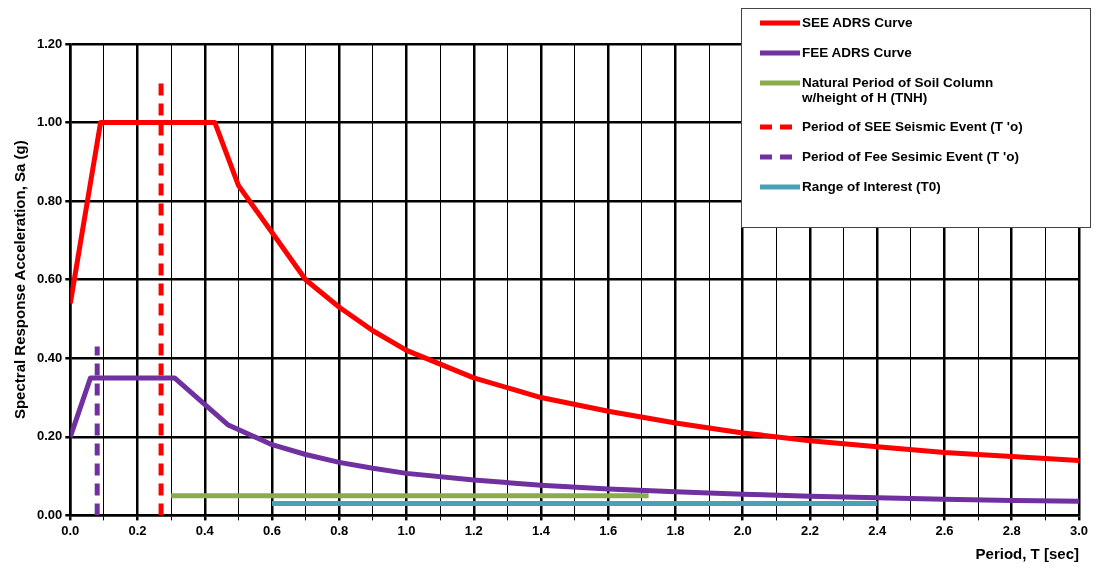 The width and height of the screenshot is (1099, 576). I want to click on x-tick-label: 1.8, so click(675, 530).